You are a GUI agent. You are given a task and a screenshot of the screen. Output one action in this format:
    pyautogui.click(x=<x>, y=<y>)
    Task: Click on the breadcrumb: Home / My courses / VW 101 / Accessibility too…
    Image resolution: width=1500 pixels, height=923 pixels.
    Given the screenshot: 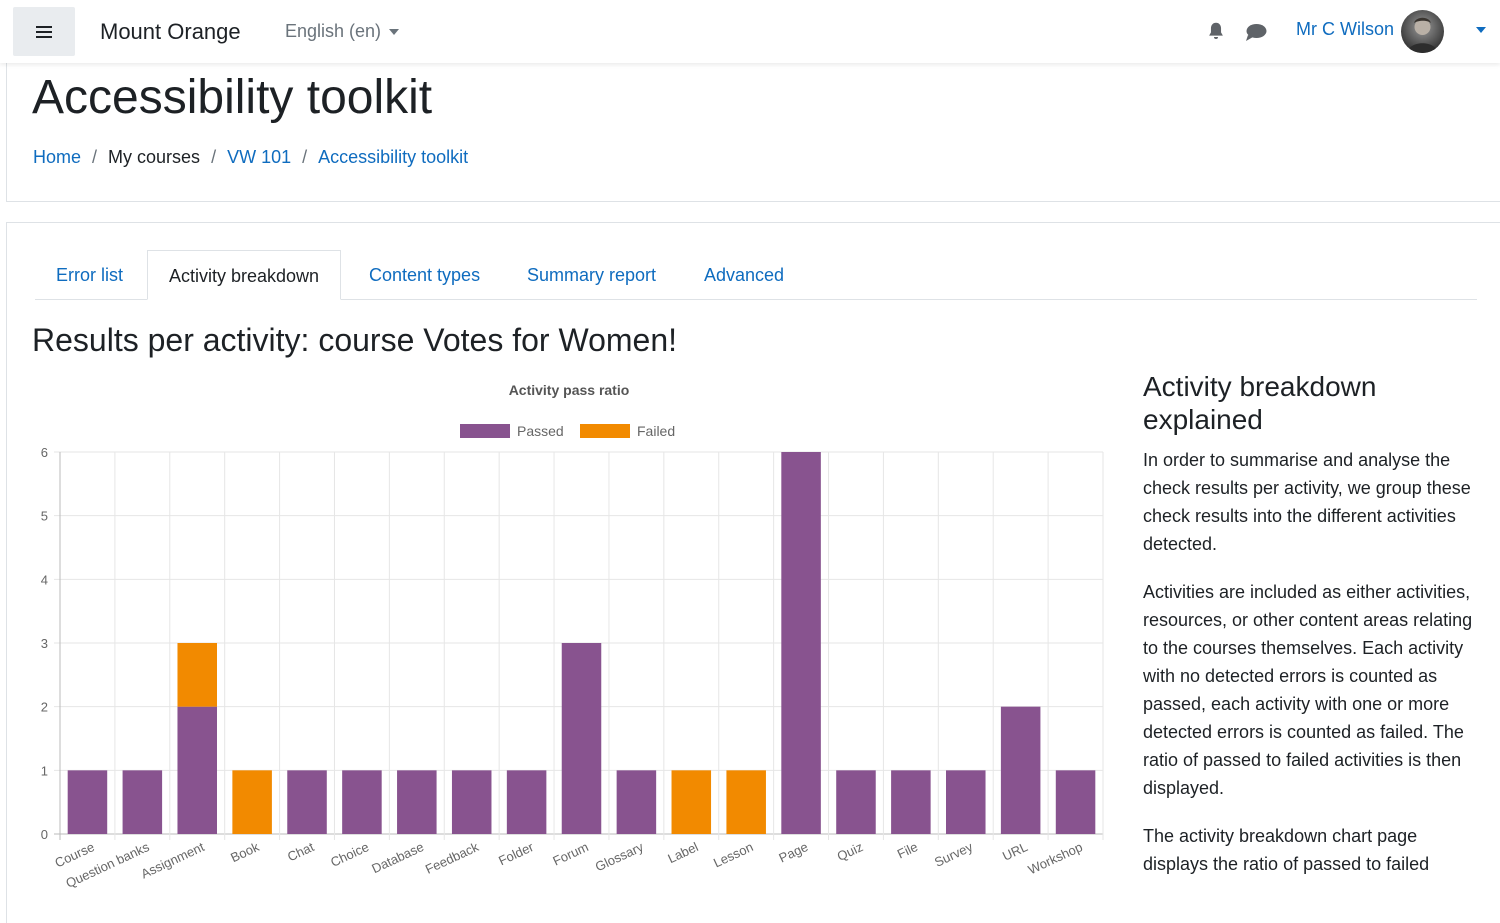 What is the action you would take?
    pyautogui.click(x=250, y=157)
    